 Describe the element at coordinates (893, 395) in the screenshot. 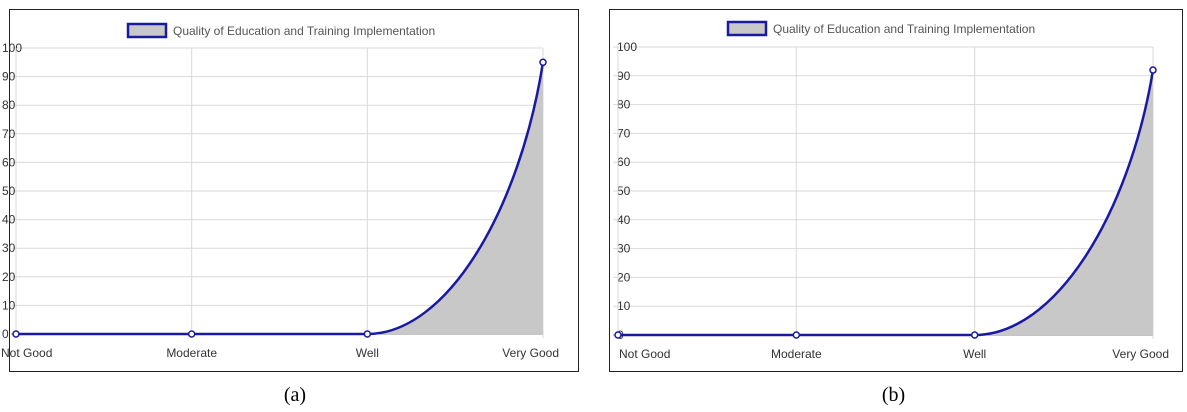

I see `chart-caption-b: (b)` at that location.